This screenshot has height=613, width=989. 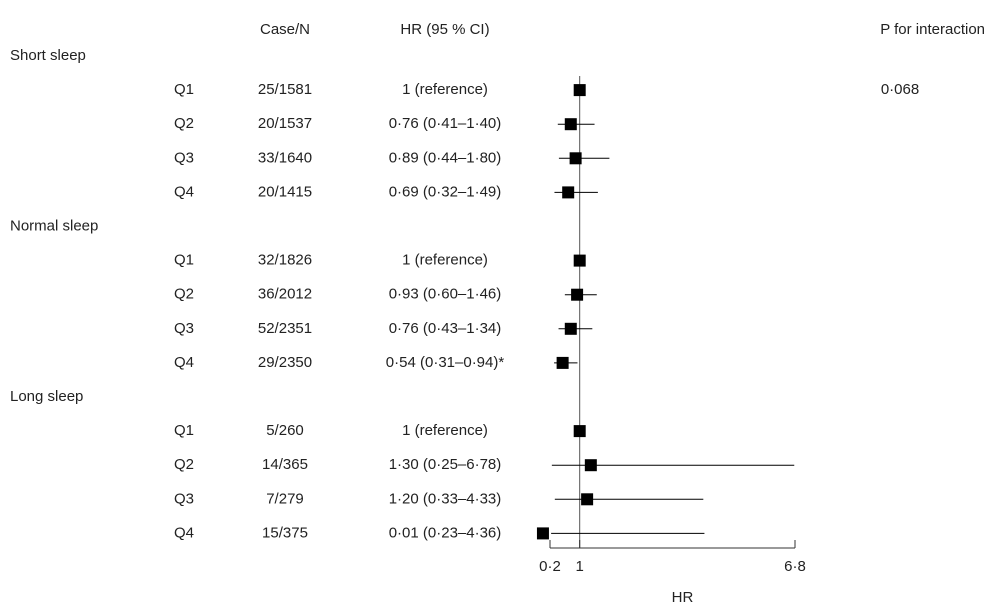 What do you see at coordinates (683, 597) in the screenshot?
I see `x-axis-label: HR` at bounding box center [683, 597].